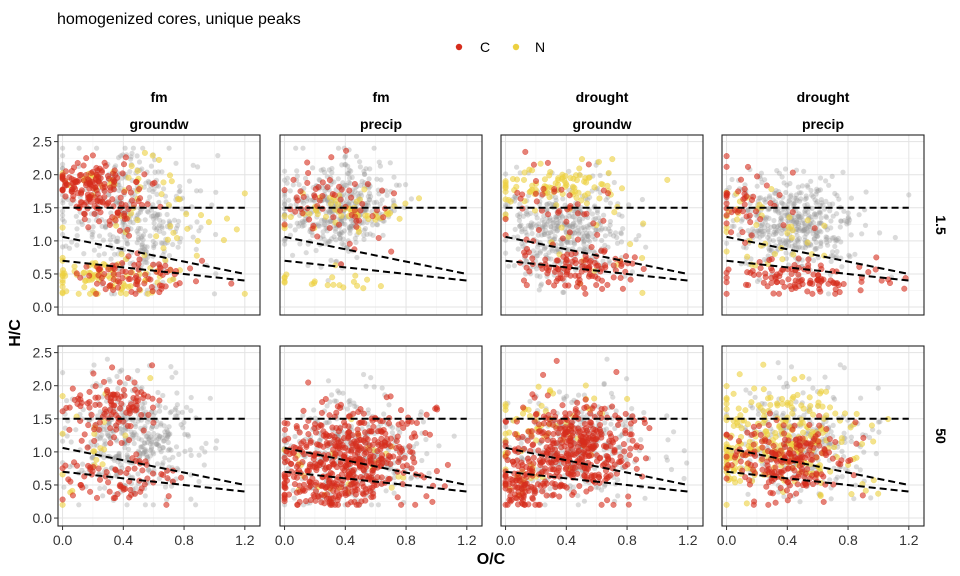  Describe the element at coordinates (124, 540) in the screenshot. I see `x-tick-label: 0.4` at that location.